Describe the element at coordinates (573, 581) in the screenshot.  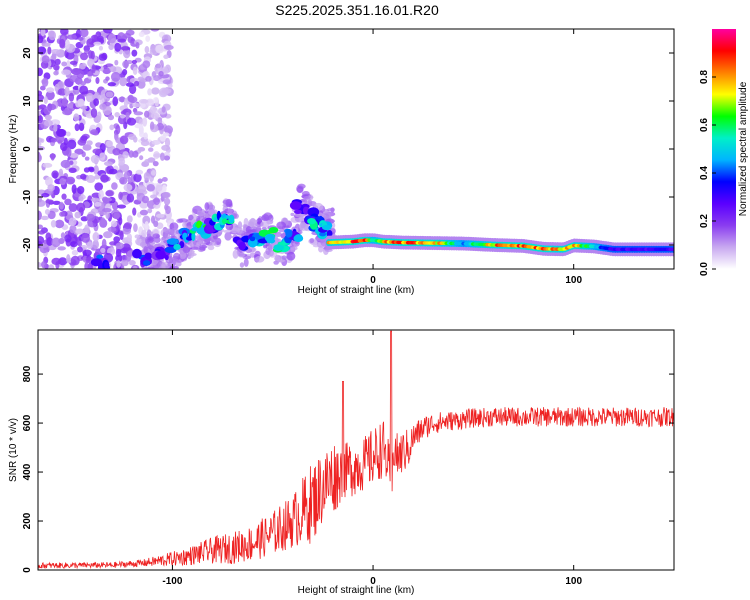
I see `snr-x-tick-label: 100` at that location.